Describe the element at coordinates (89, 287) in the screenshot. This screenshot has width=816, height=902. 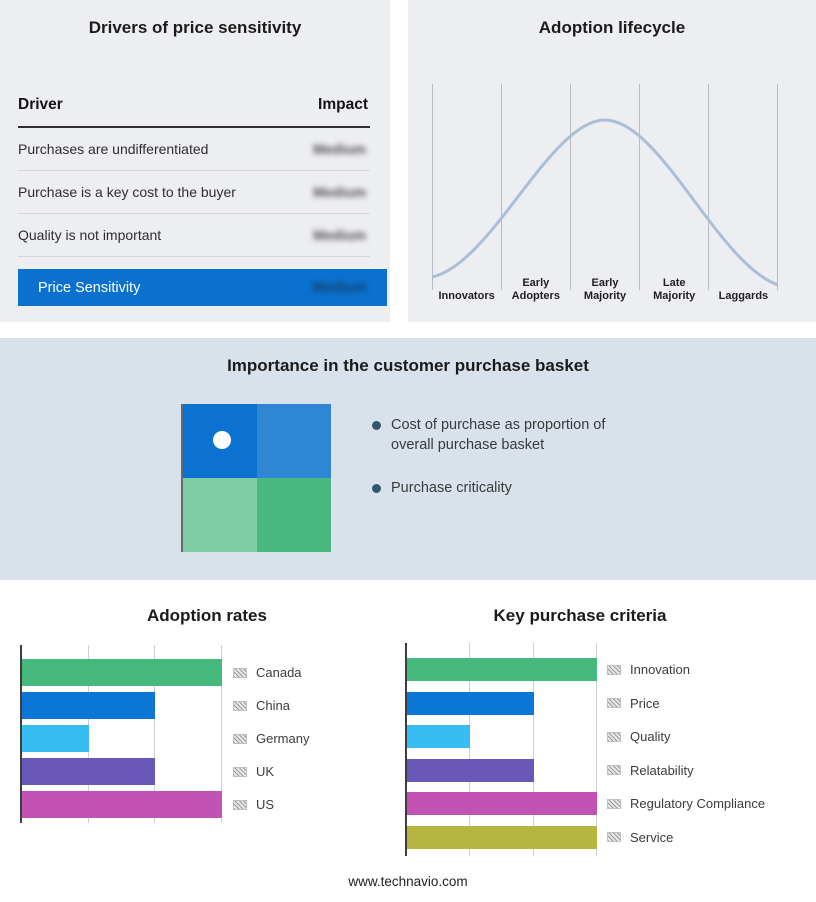
I see `price-sensitivity-label: Price Sensitivity` at that location.